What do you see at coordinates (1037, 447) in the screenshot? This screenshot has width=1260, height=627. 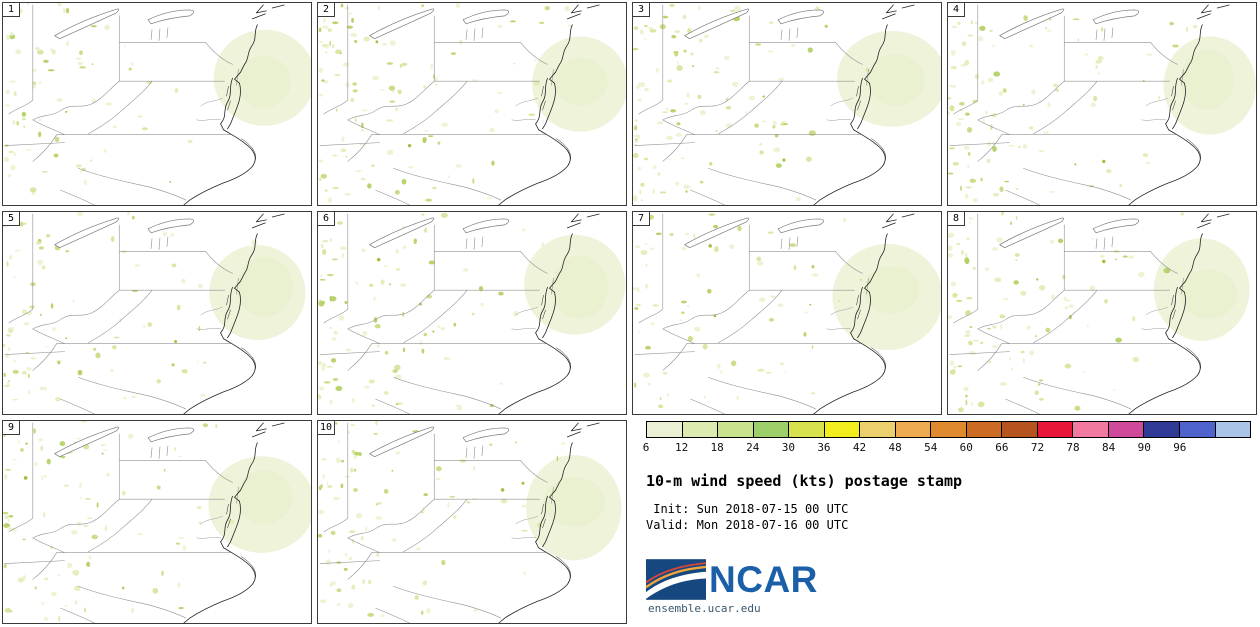 I see `colorbar-tick-label: 72` at bounding box center [1037, 447].